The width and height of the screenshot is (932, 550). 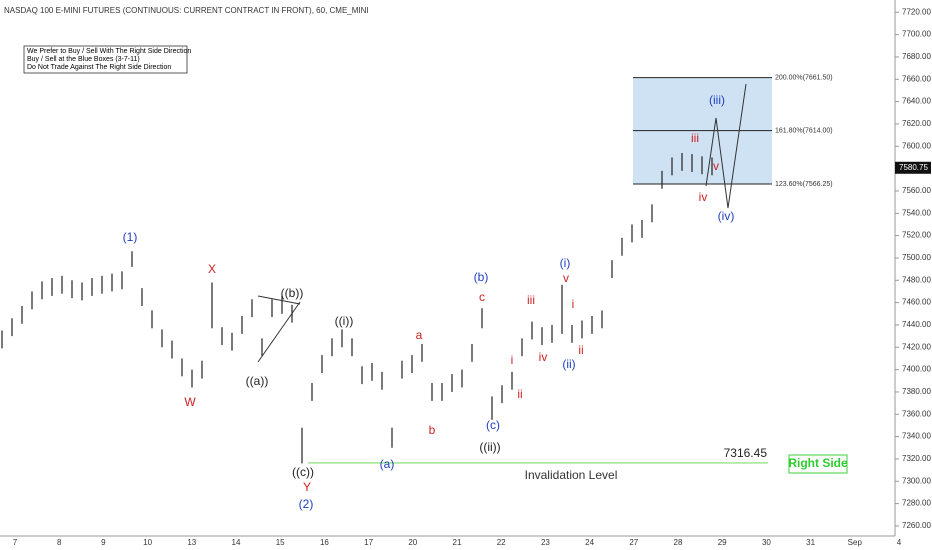 What do you see at coordinates (419, 335) in the screenshot?
I see `wave-label: a` at bounding box center [419, 335].